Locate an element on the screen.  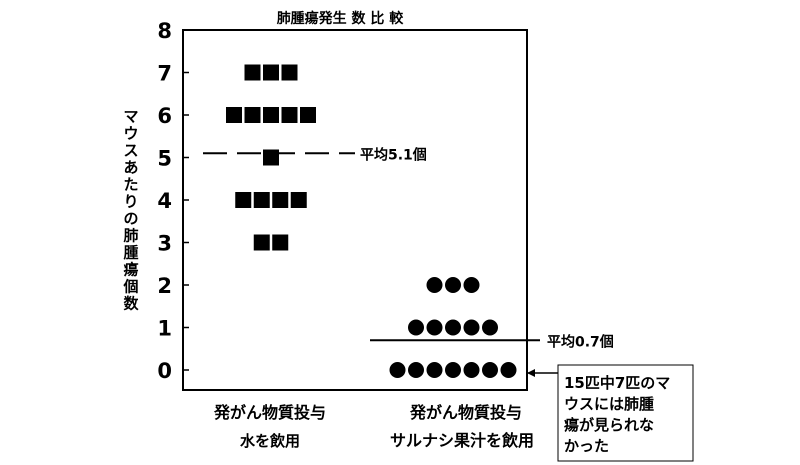
annotation-box is located at coordinates (625, 413).